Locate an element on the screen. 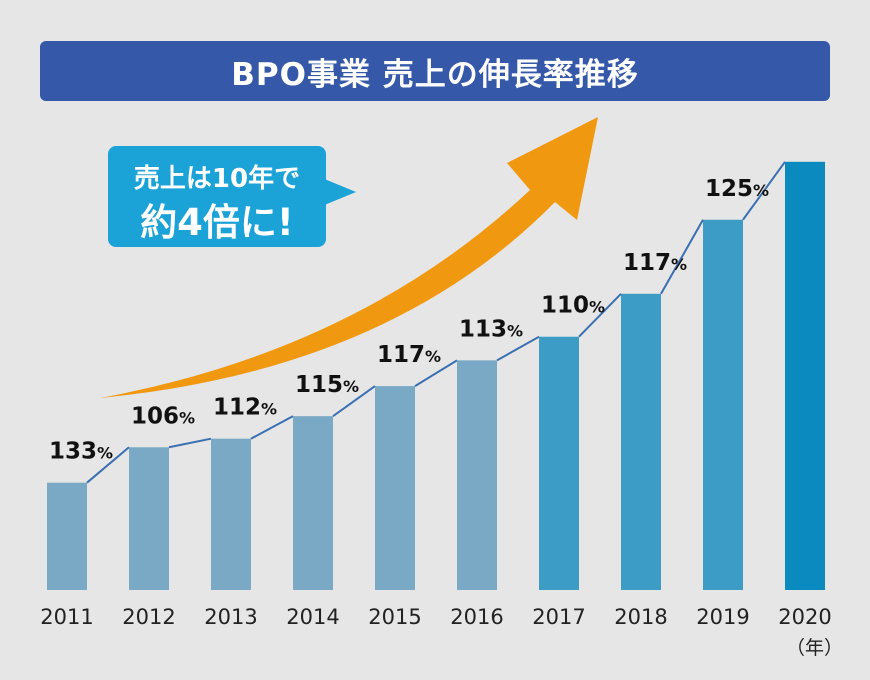  x-tick-label-2011: 2011 is located at coordinates (66, 617).